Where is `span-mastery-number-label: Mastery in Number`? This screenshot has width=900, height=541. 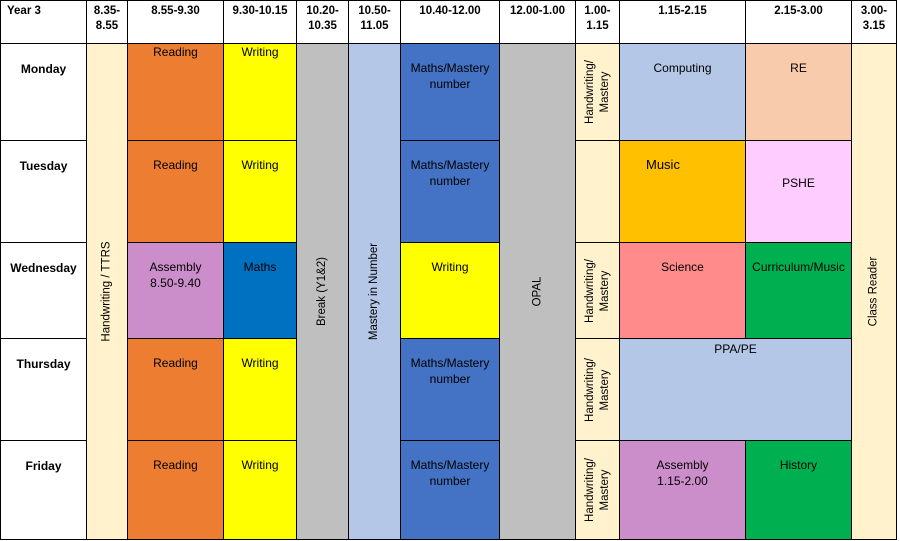 span-mastery-number-label: Mastery in Number is located at coordinates (374, 291).